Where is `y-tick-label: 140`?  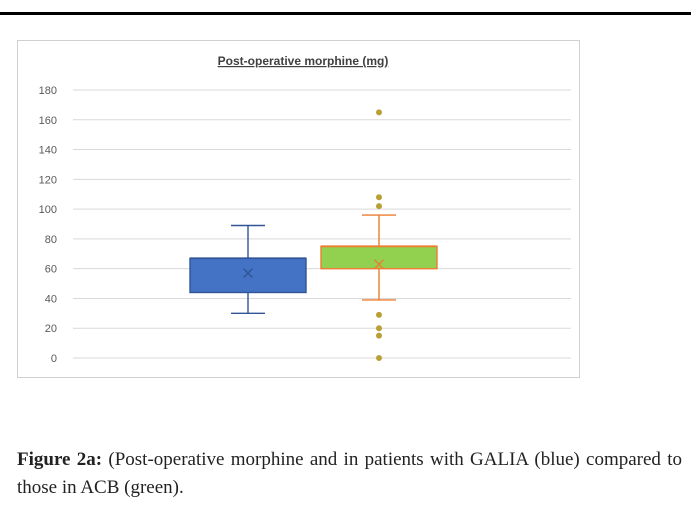 y-tick-label: 140 is located at coordinates (48, 151).